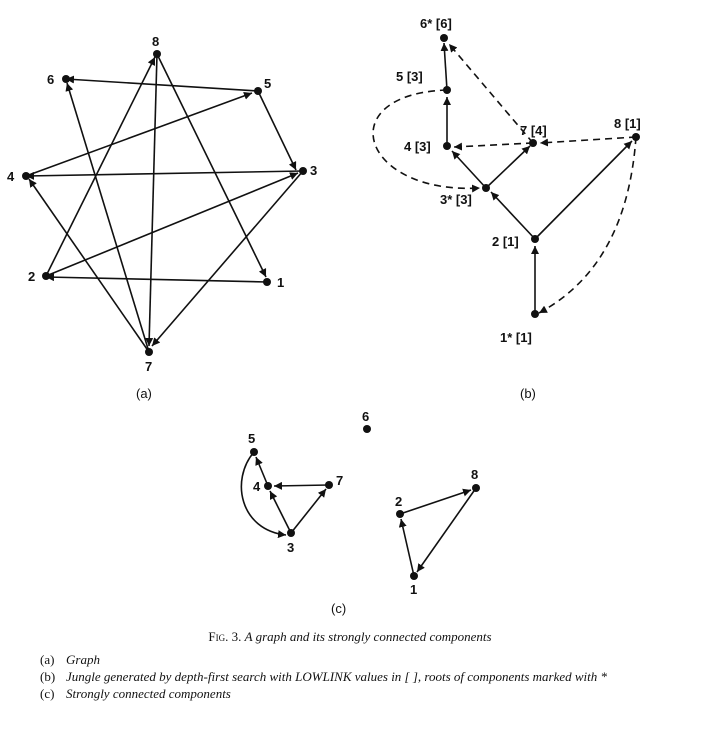 This screenshot has width=703, height=734. Describe the element at coordinates (436, 23) in the screenshot. I see `node-label: 6* [6]` at that location.